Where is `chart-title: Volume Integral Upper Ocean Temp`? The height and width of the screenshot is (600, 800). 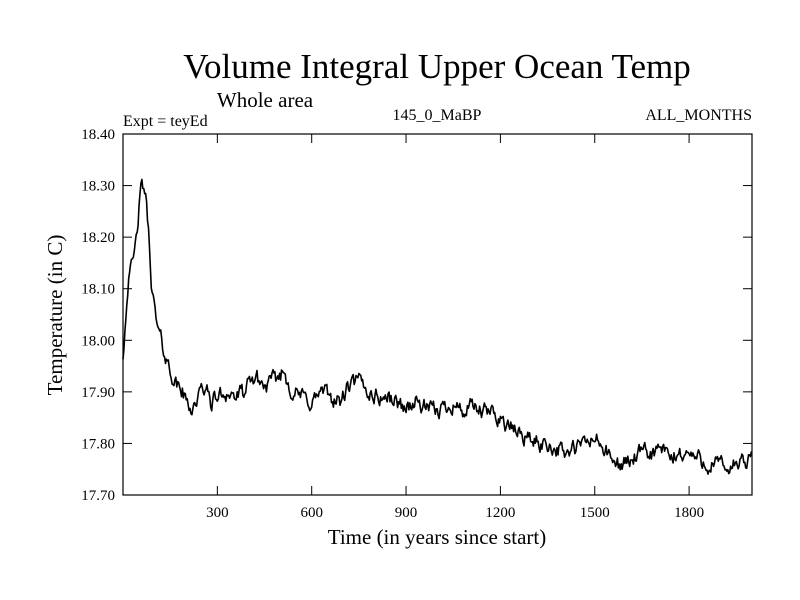
chart-title: Volume Integral Upper Ocean Temp is located at coordinates (436, 66).